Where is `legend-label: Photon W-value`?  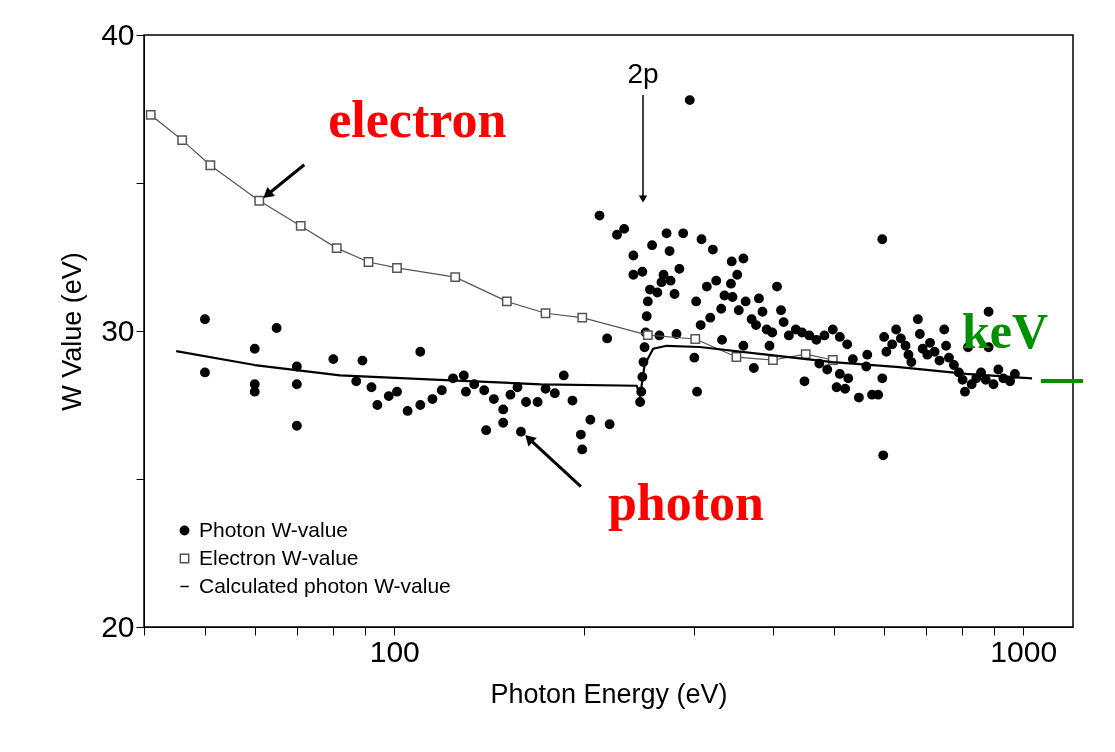
legend-label: Photon W-value is located at coordinates (274, 529).